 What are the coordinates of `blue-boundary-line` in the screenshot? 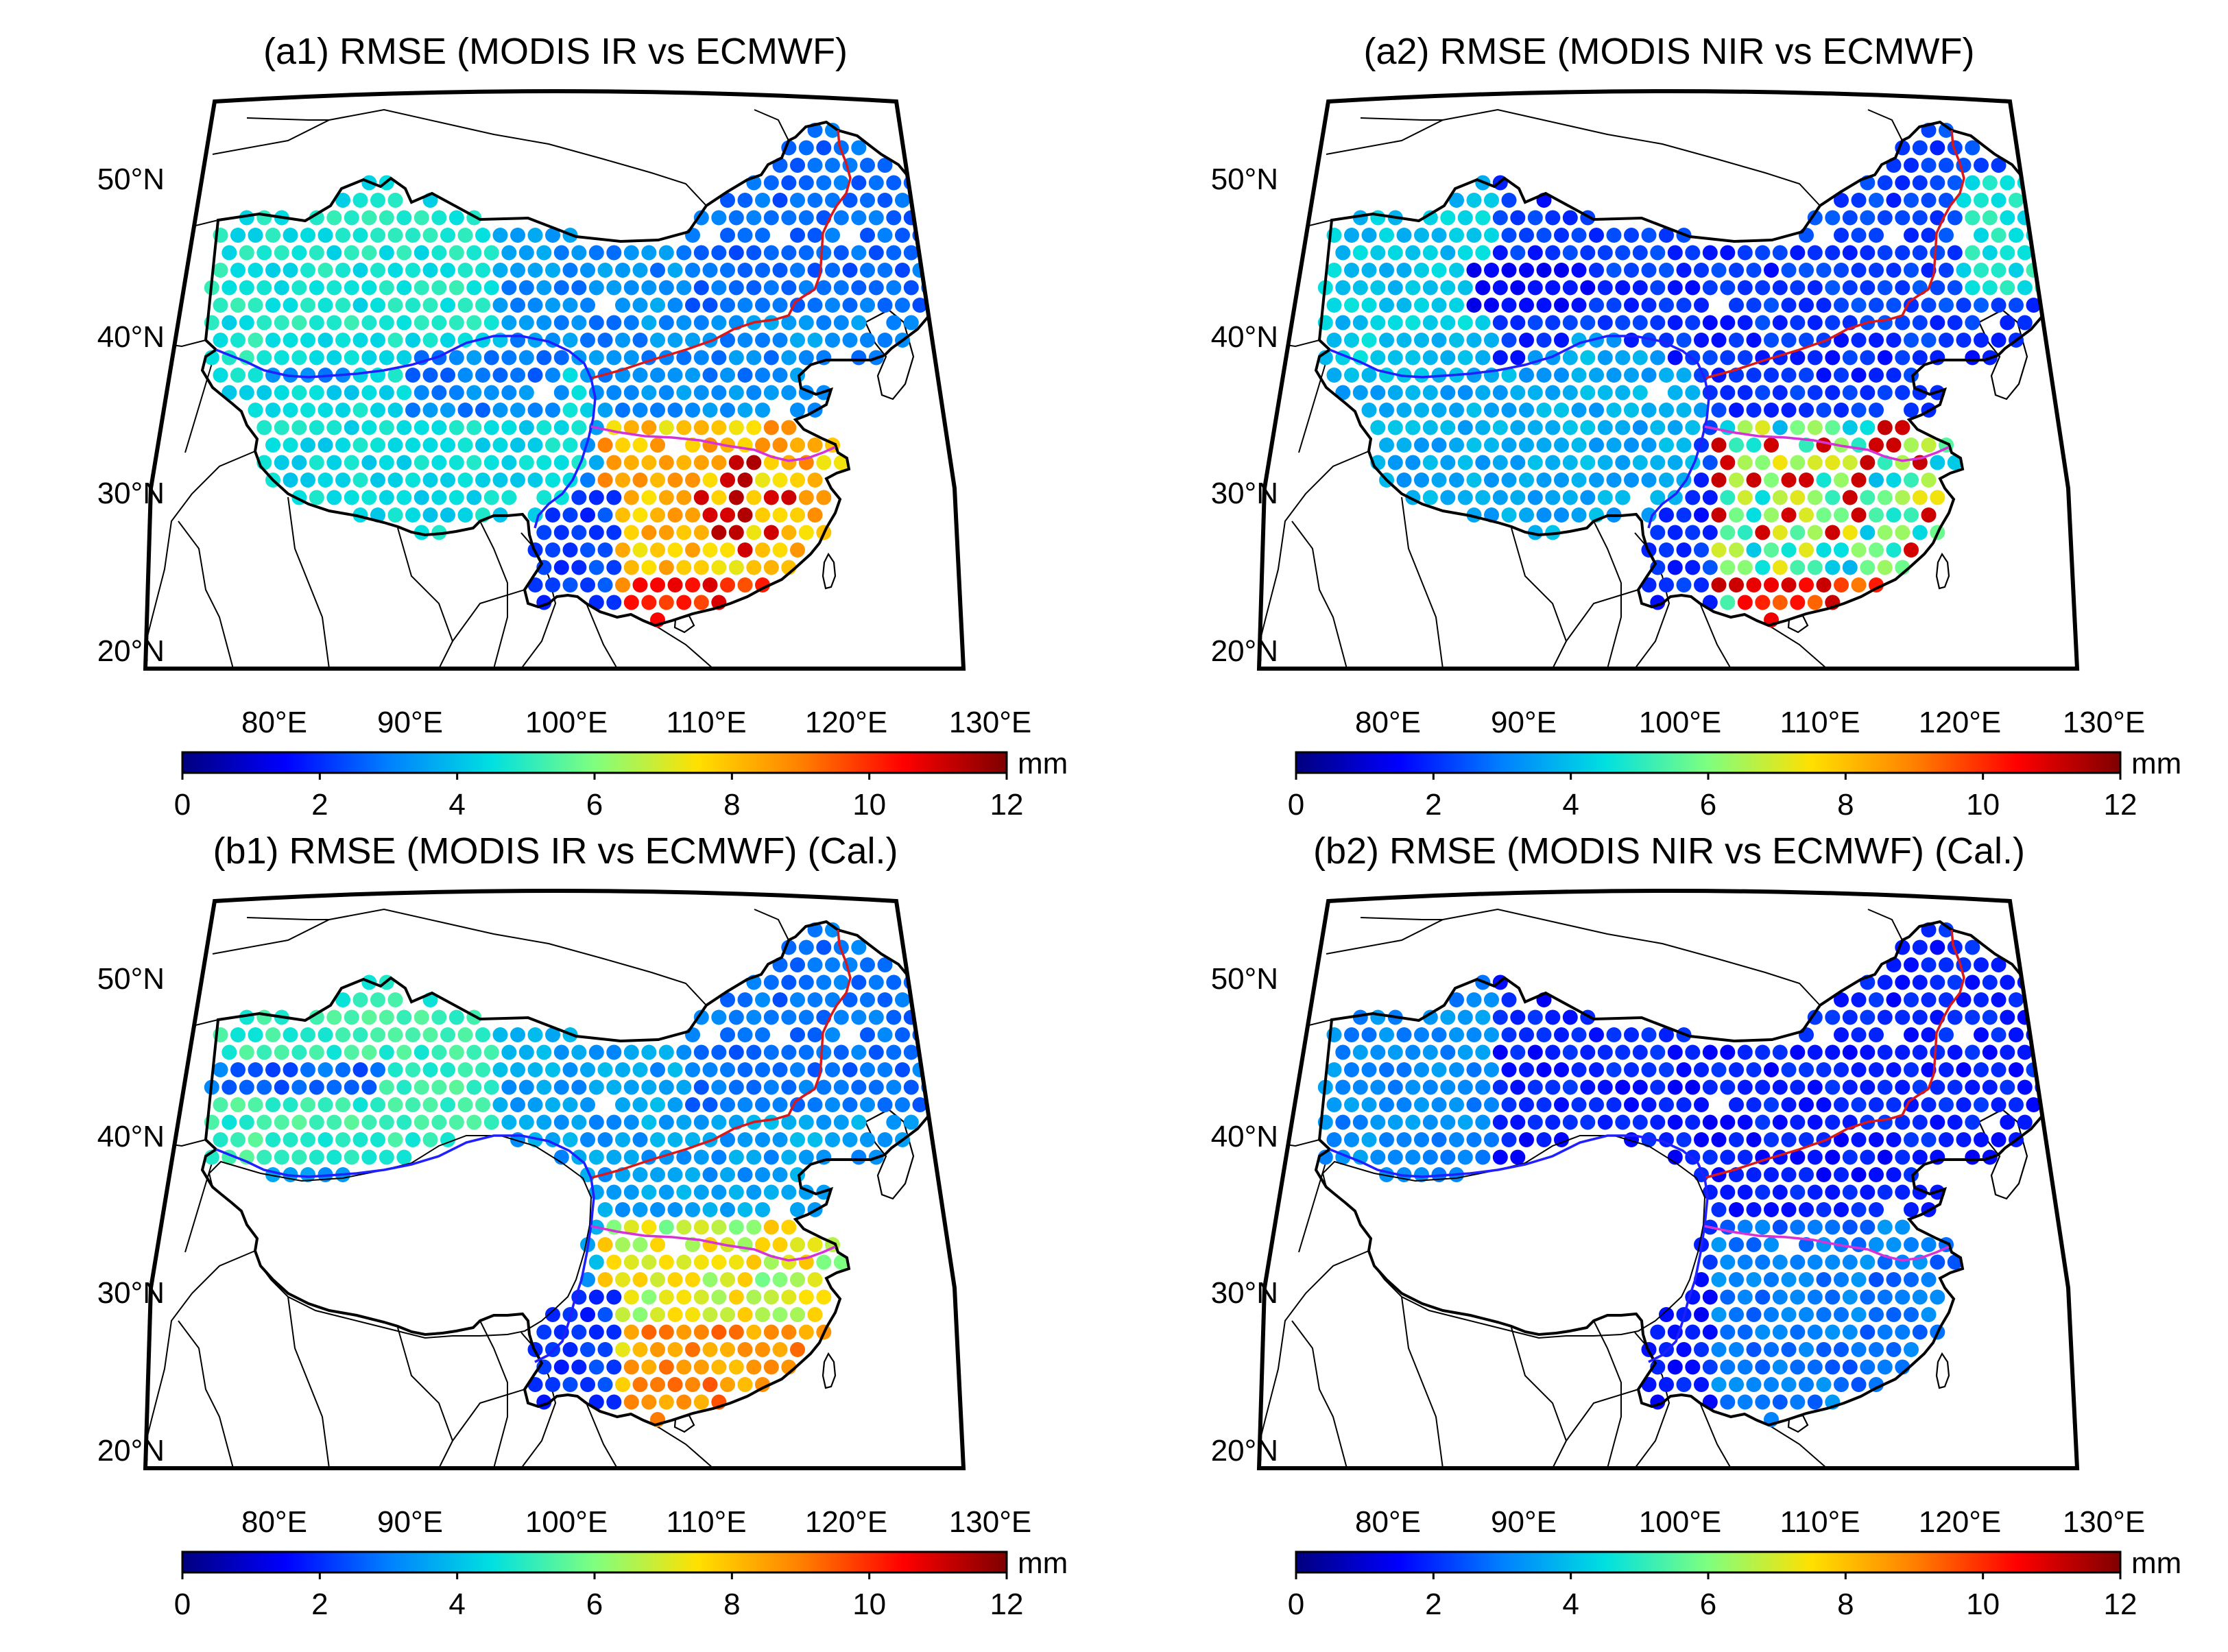 It's located at (1519, 1248).